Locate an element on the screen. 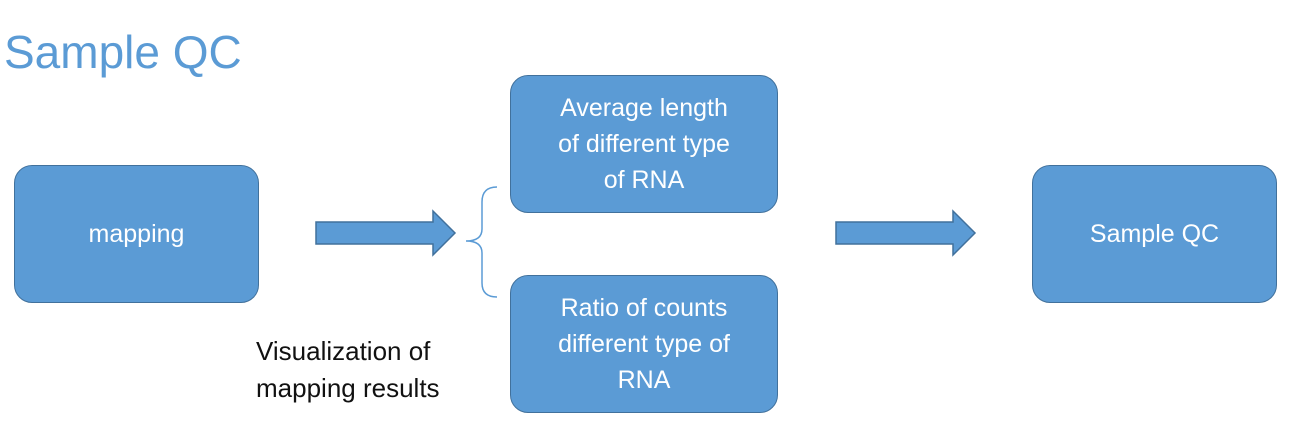 This screenshot has width=1312, height=446. node-average-length: Average length of different type of RNA is located at coordinates (644, 144).